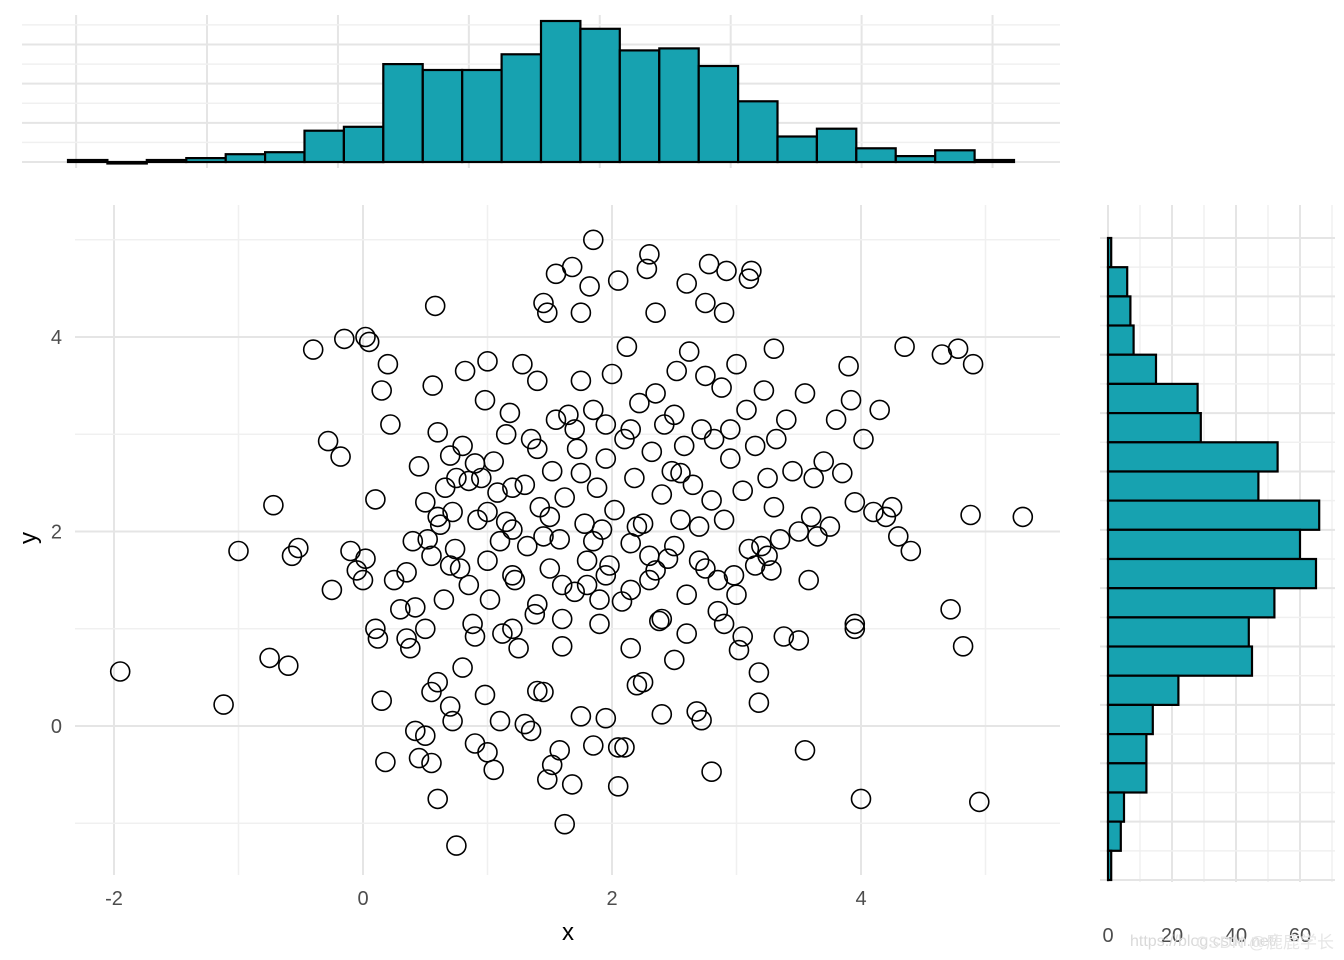 This screenshot has width=1344, height=960. I want to click on top-histogram-panel, so click(541, 91).